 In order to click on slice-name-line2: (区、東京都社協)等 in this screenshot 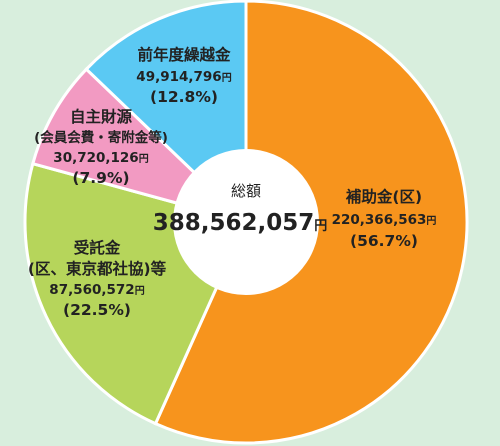, I will do `click(97, 268)`.